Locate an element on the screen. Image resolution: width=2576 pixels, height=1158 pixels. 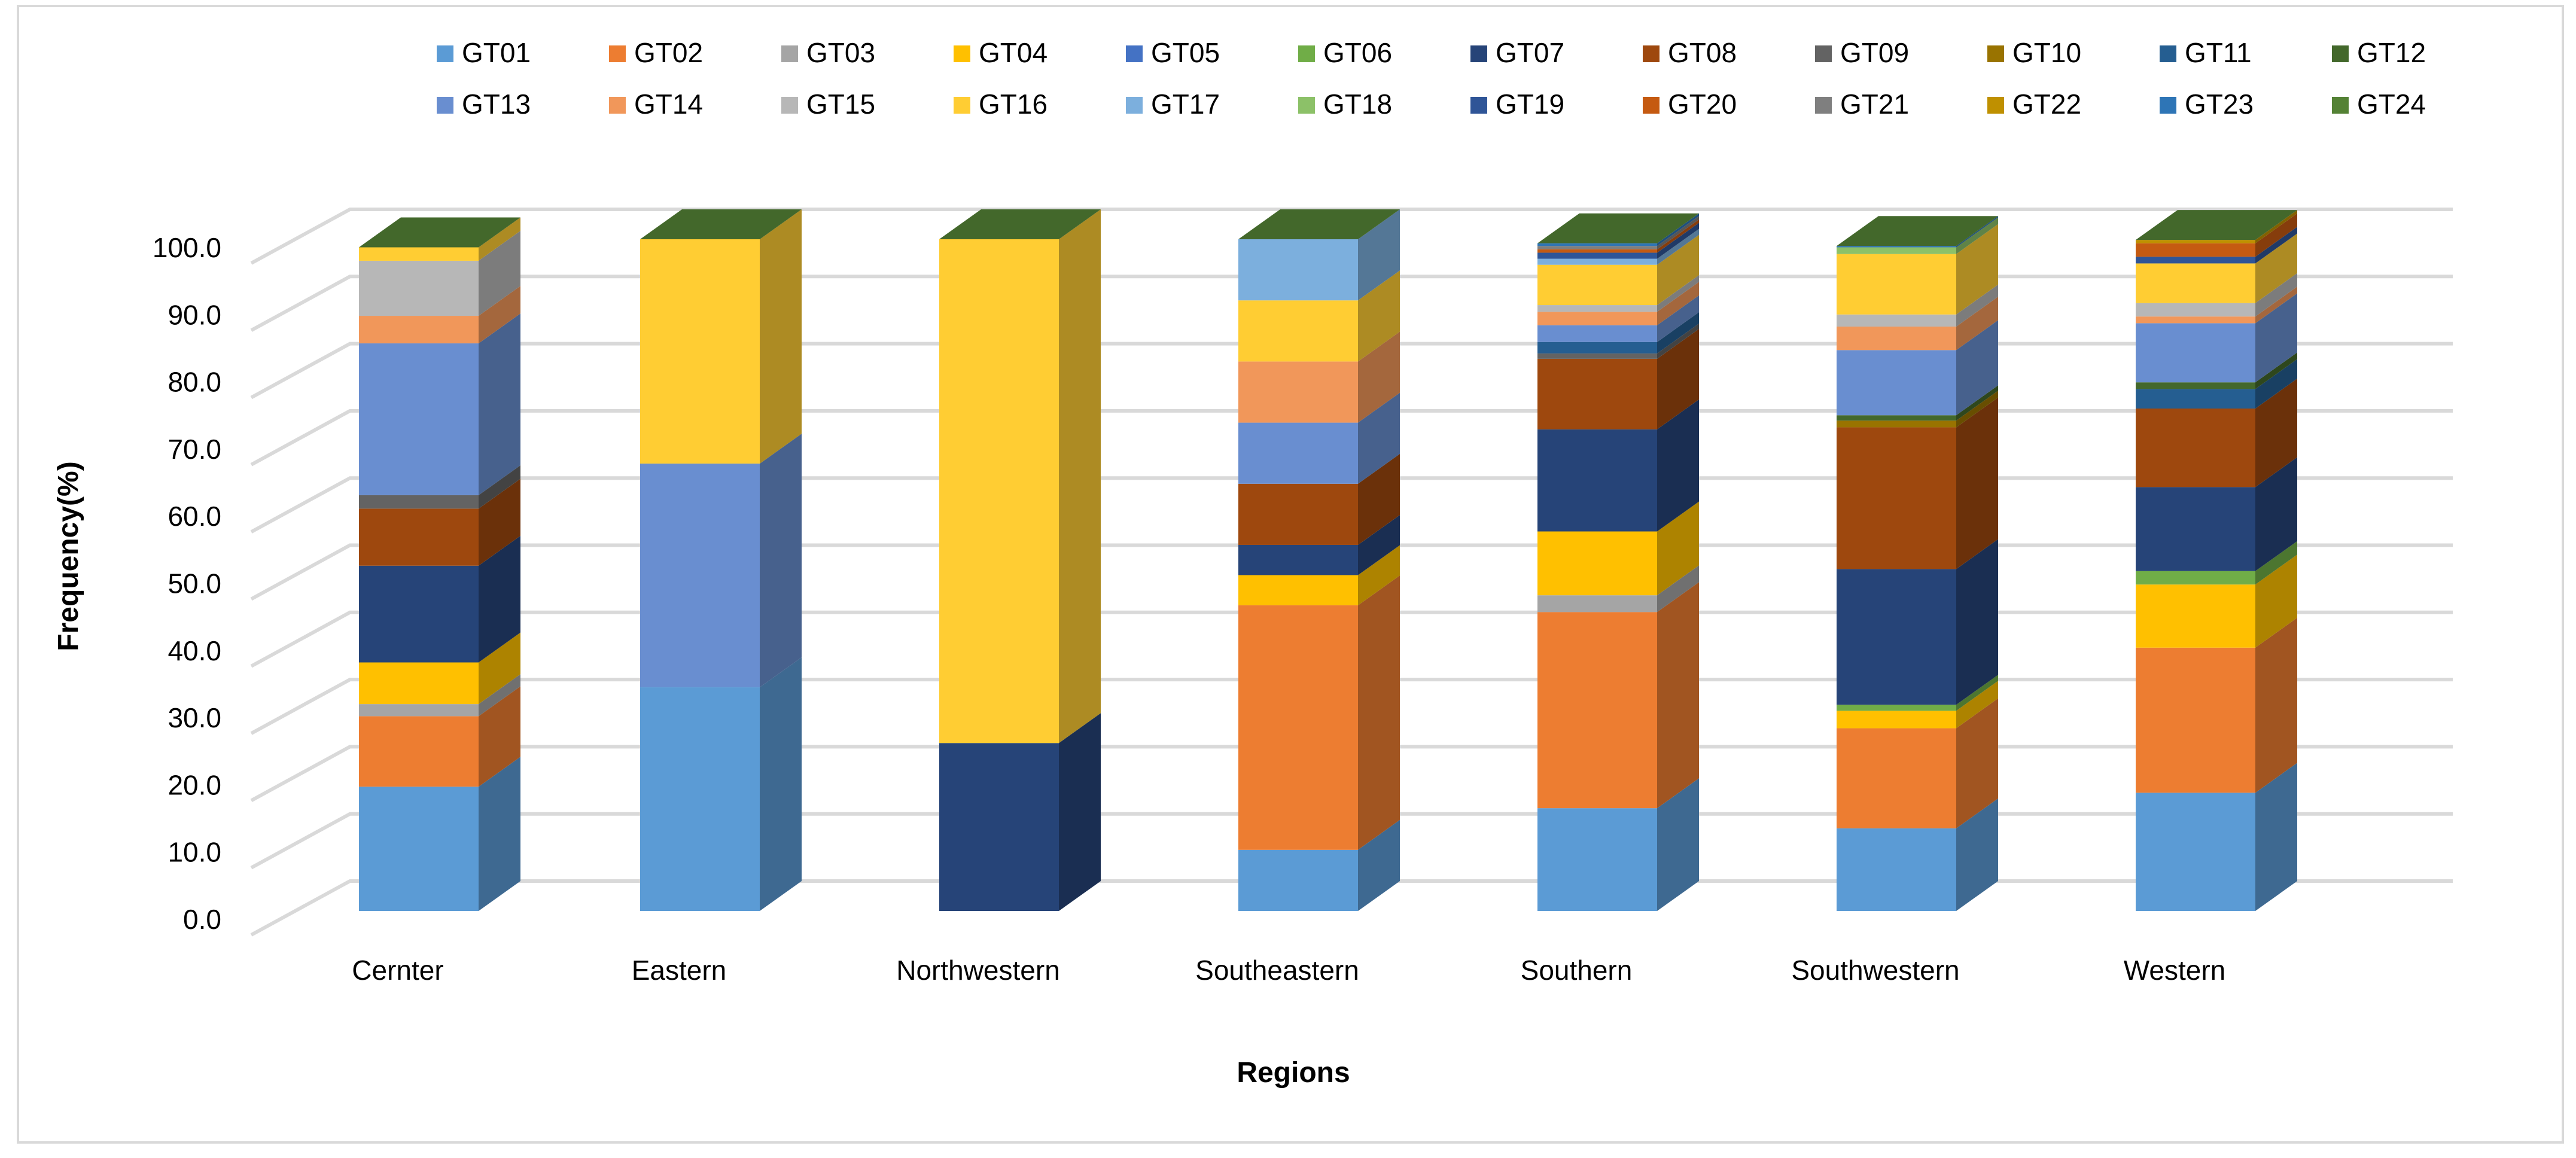
bar-side-gt09 is located at coordinates (499, 487).